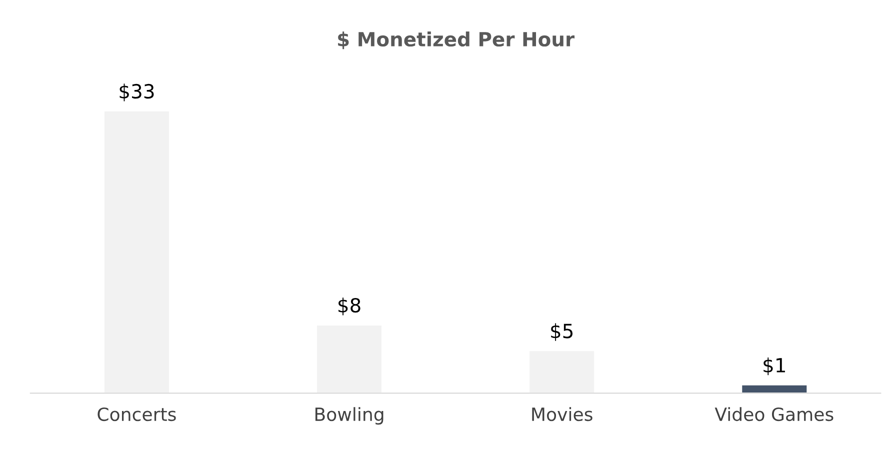 The height and width of the screenshot is (452, 895). Describe the element at coordinates (349, 307) in the screenshot. I see `data-label: $8` at that location.